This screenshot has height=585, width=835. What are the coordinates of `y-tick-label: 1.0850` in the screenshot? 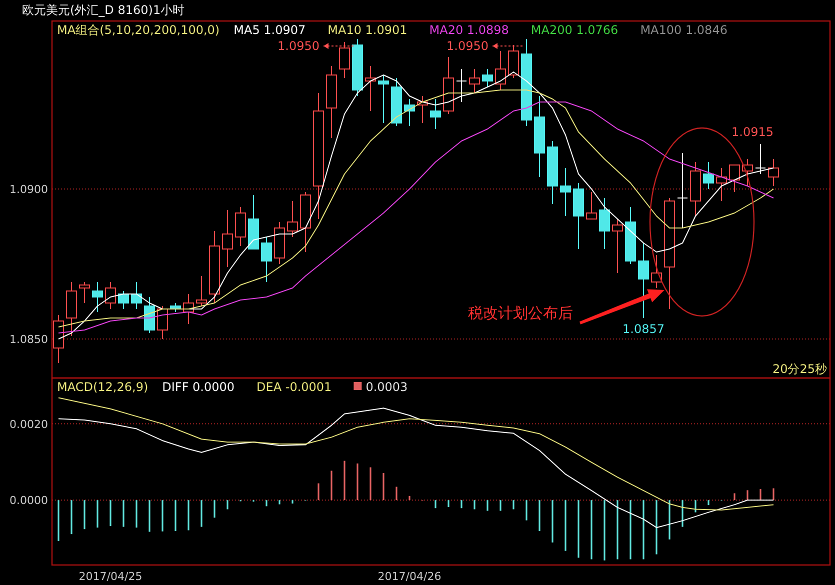 It's located at (29, 339).